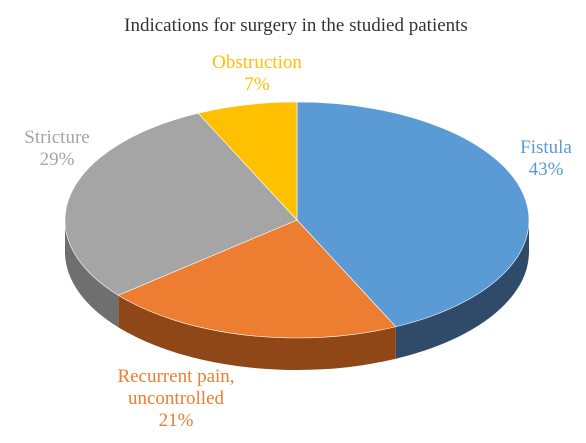 This screenshot has height=443, width=586. What do you see at coordinates (56, 137) in the screenshot?
I see `slice-name-3: Stricture` at bounding box center [56, 137].